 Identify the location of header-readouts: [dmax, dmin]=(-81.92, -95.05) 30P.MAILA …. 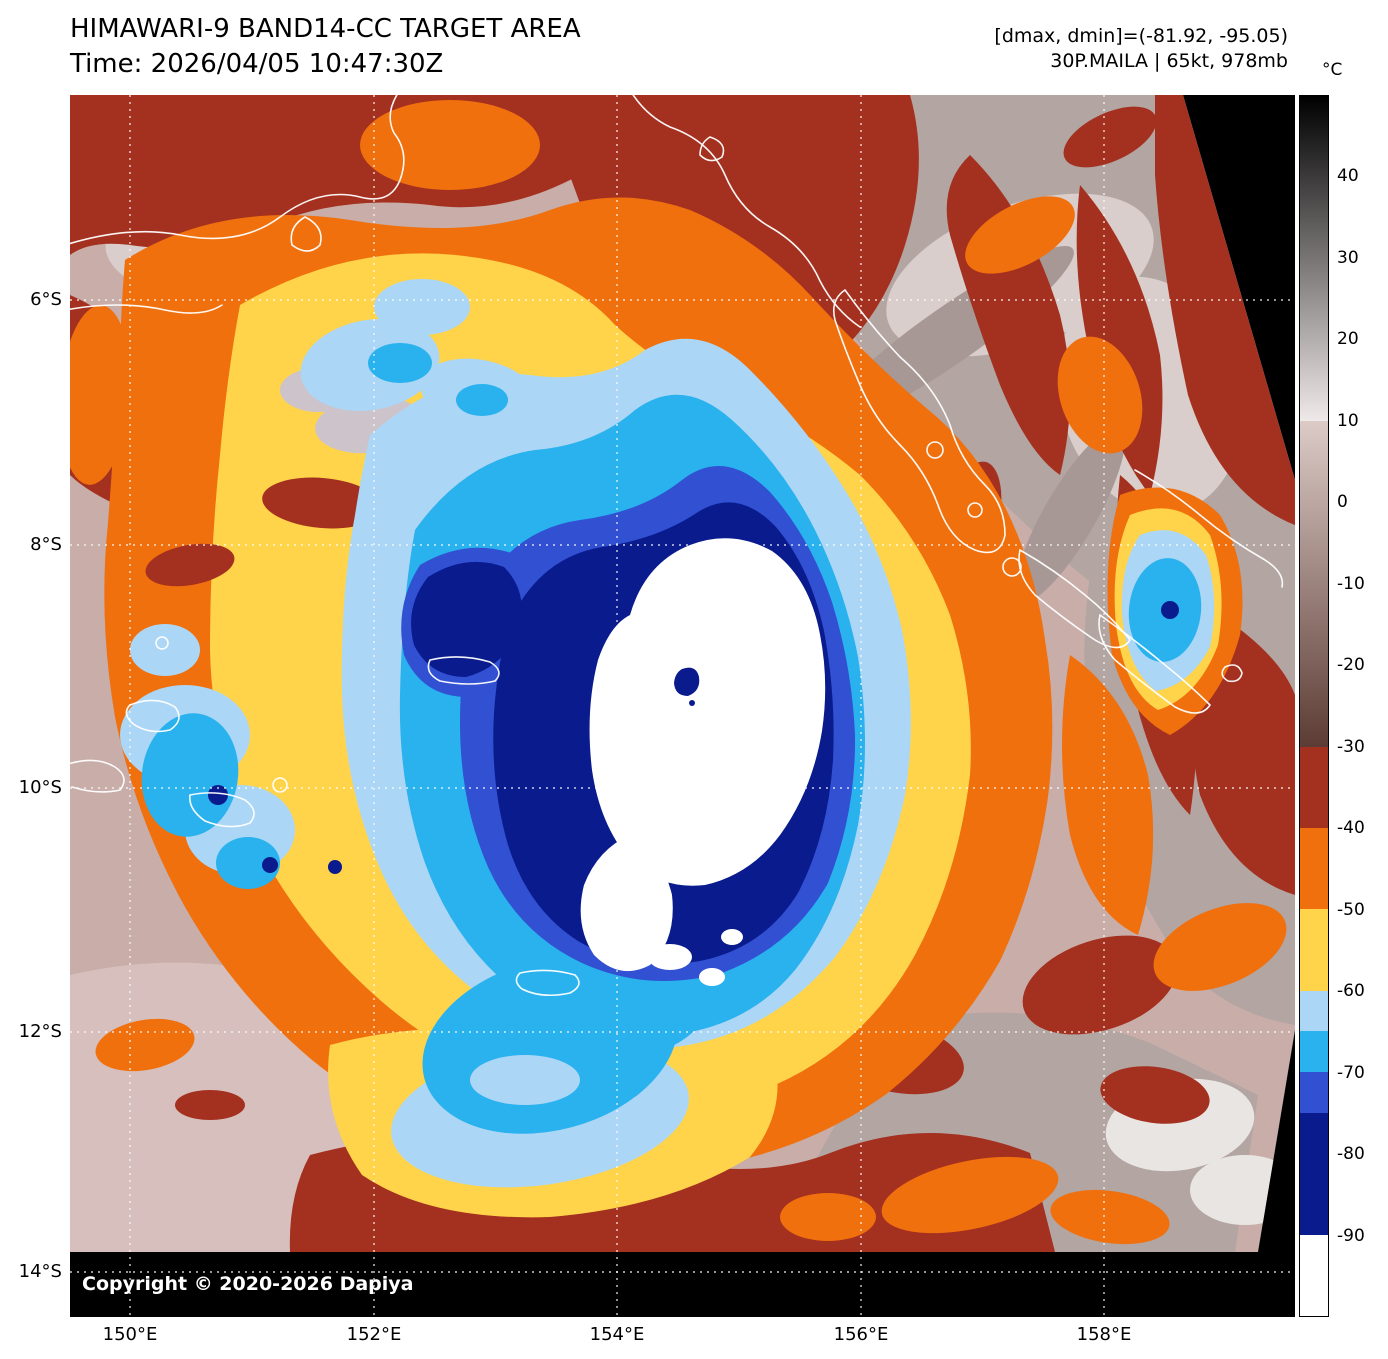
(1141, 49).